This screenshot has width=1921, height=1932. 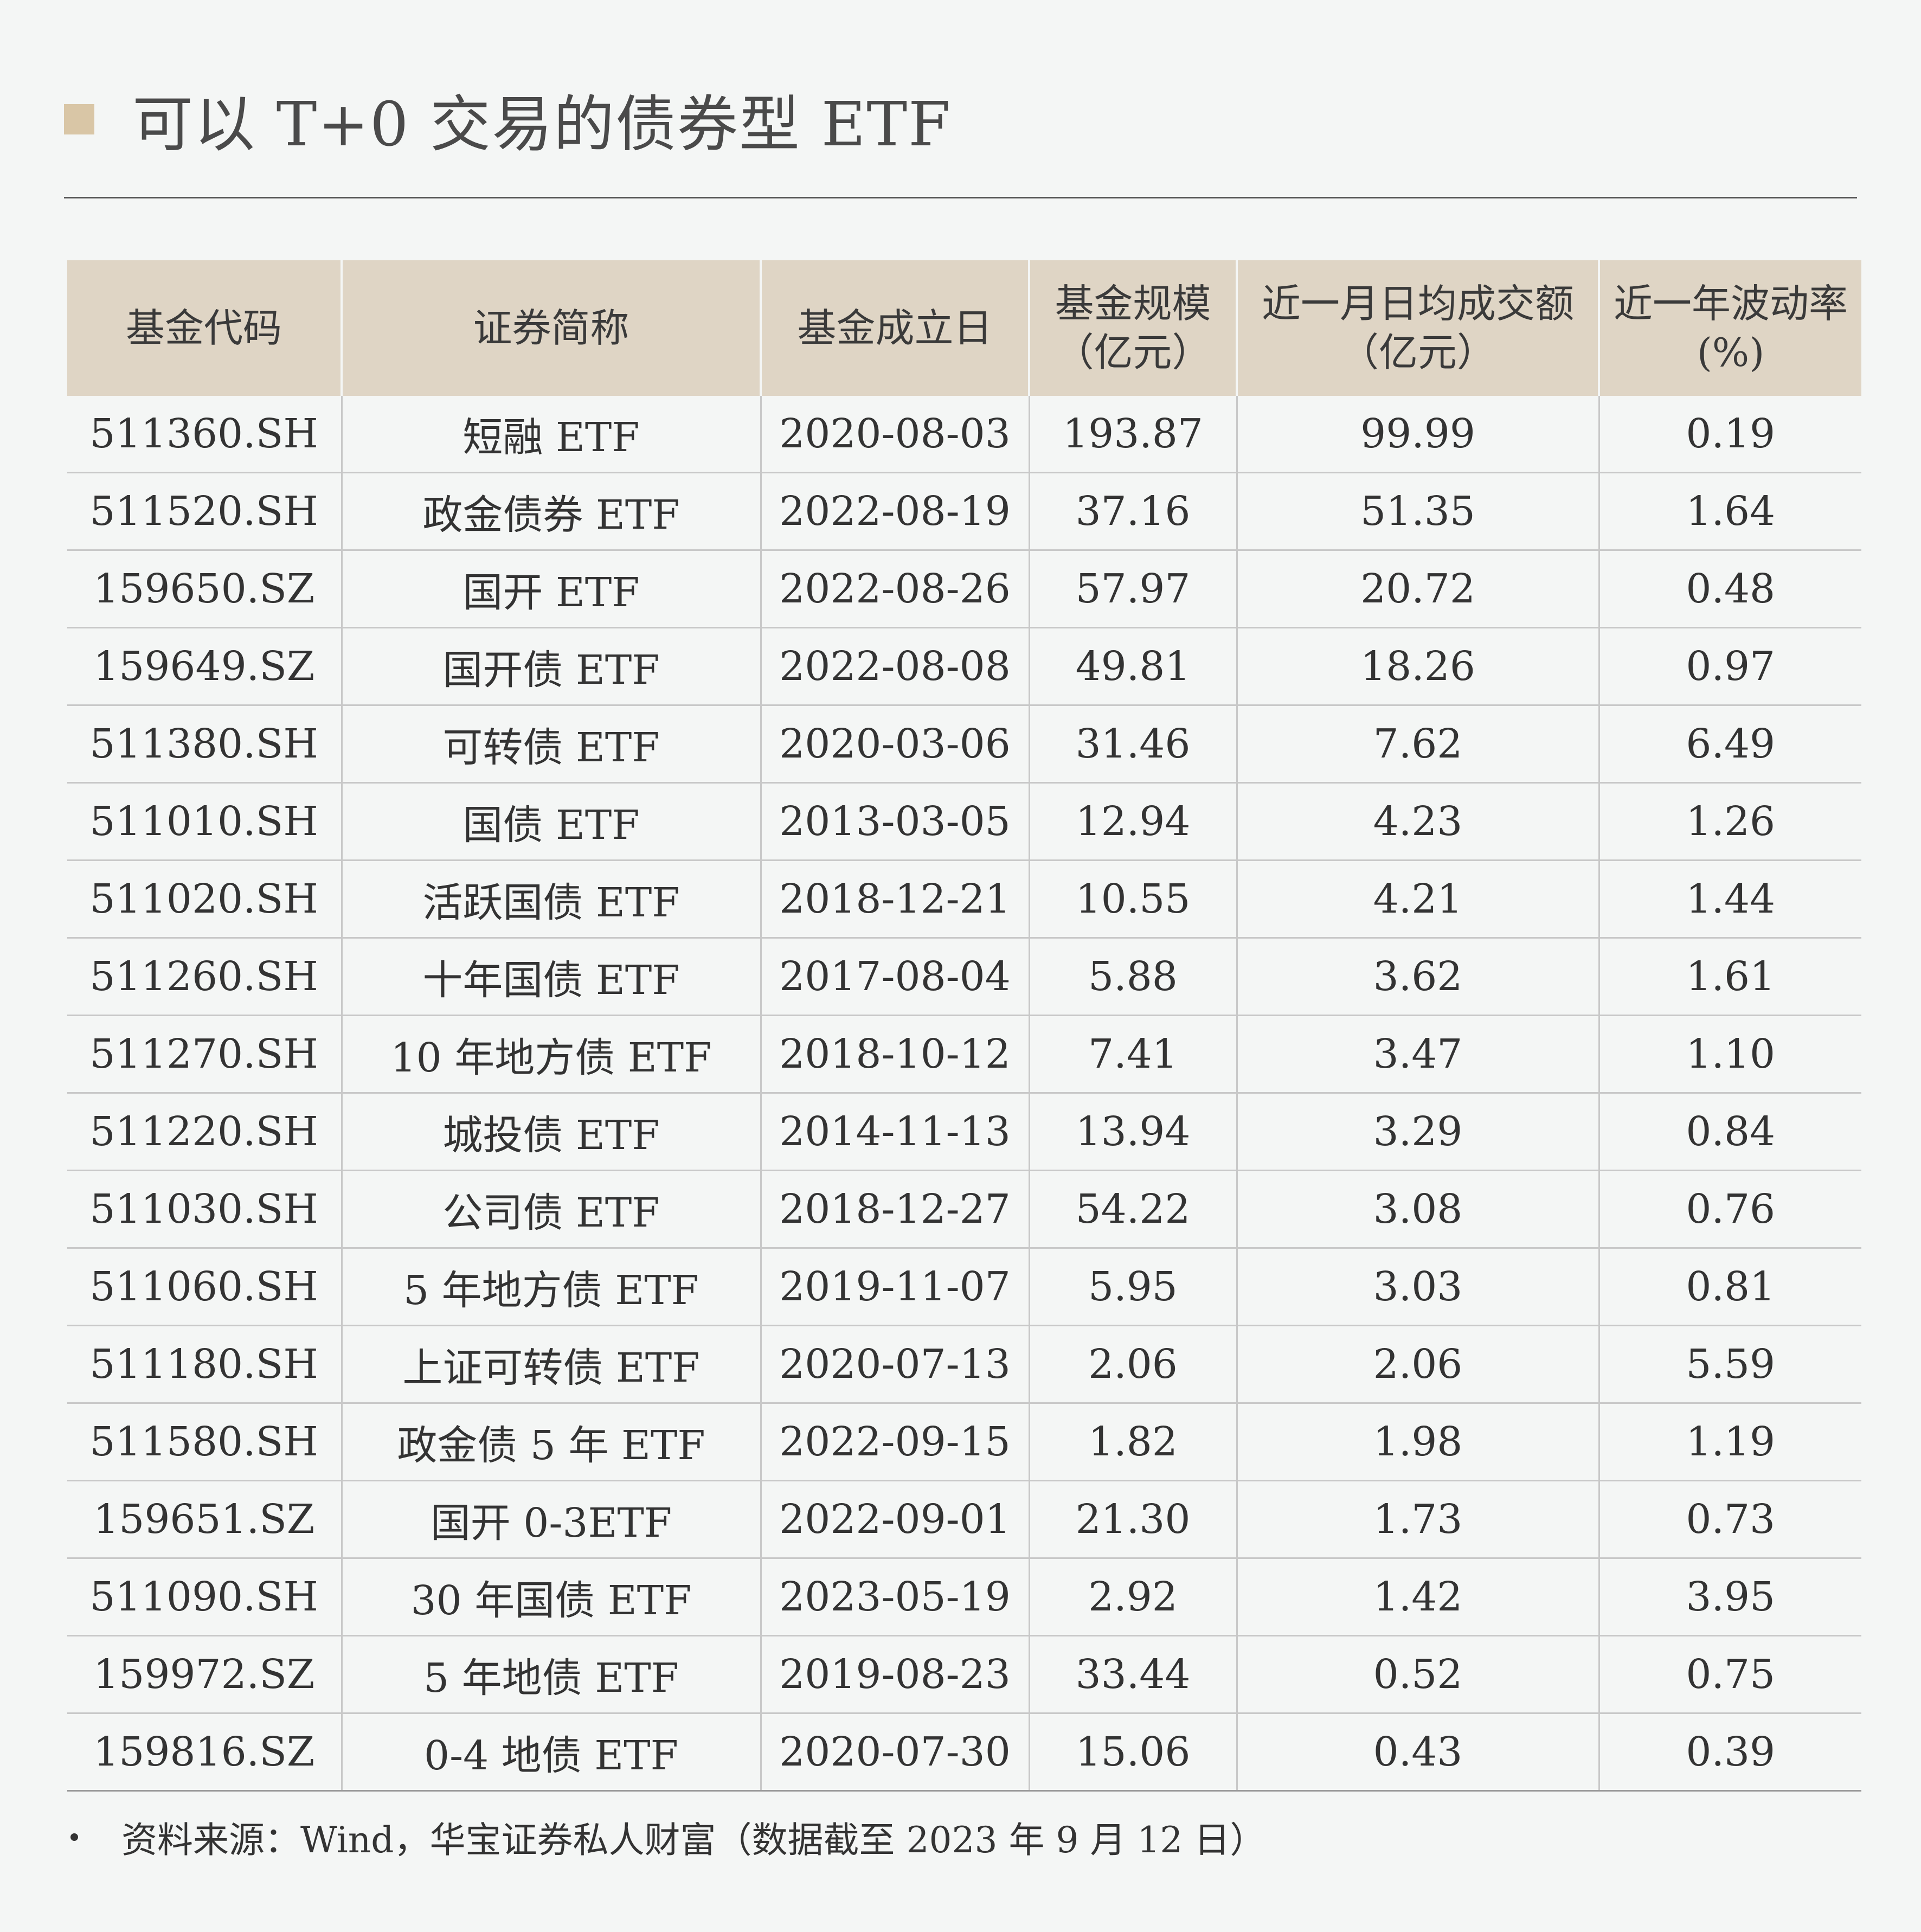 What do you see at coordinates (550, 745) in the screenshot?
I see `short-name-cell: 可转债 ETF` at bounding box center [550, 745].